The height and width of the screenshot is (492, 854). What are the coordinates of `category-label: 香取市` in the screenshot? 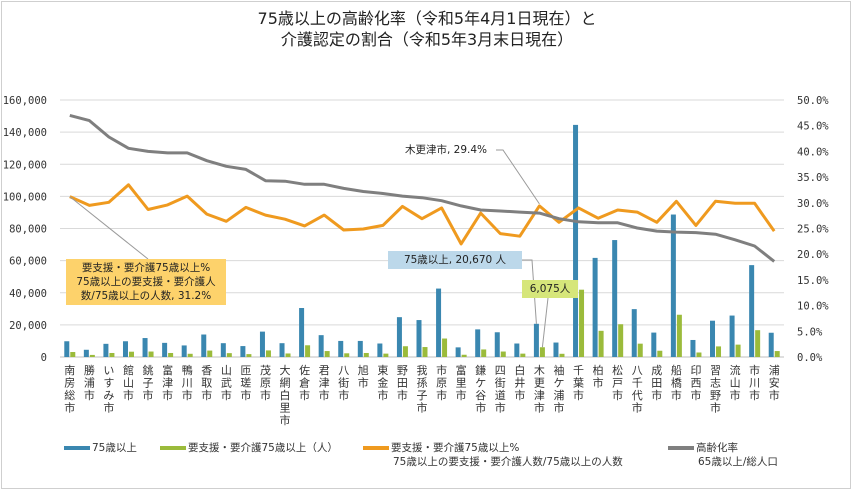 It's located at (206, 383).